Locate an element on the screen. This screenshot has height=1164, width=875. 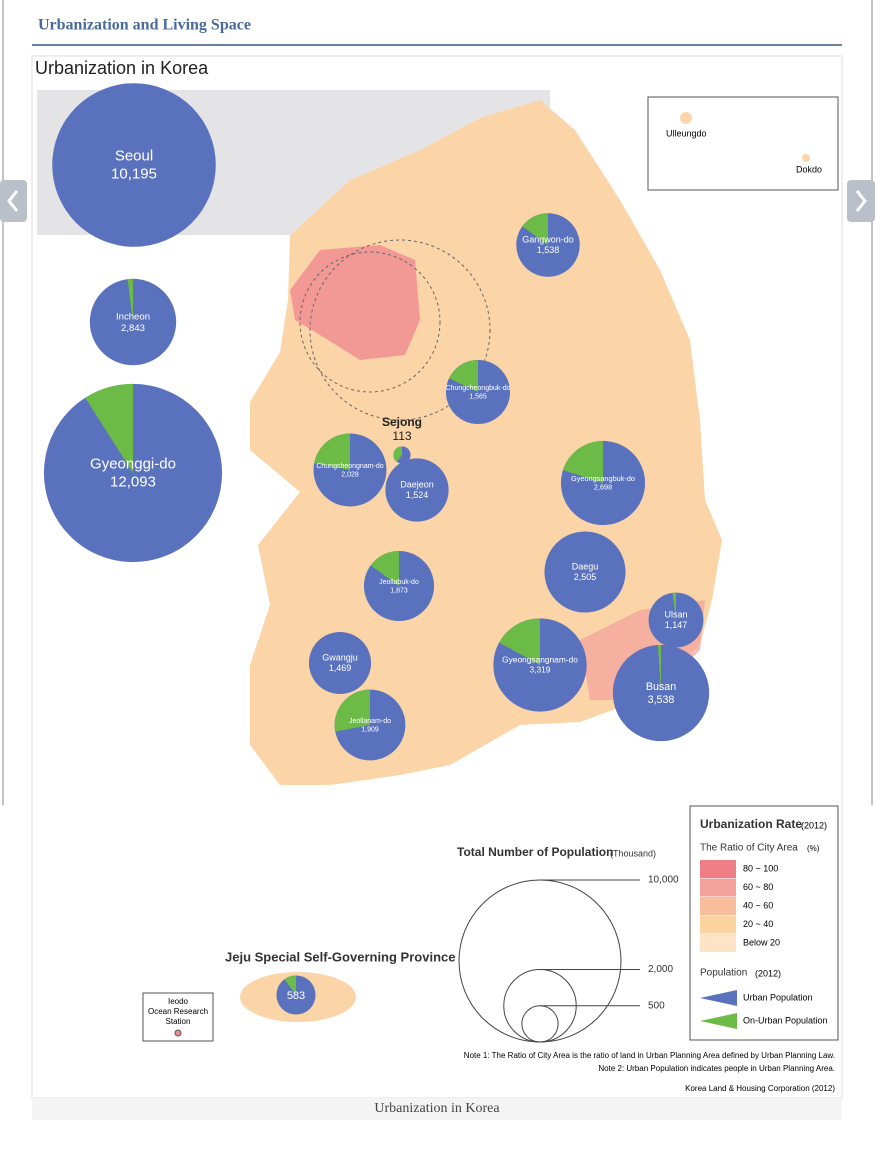
region-population: 2,505 is located at coordinates (585, 577).